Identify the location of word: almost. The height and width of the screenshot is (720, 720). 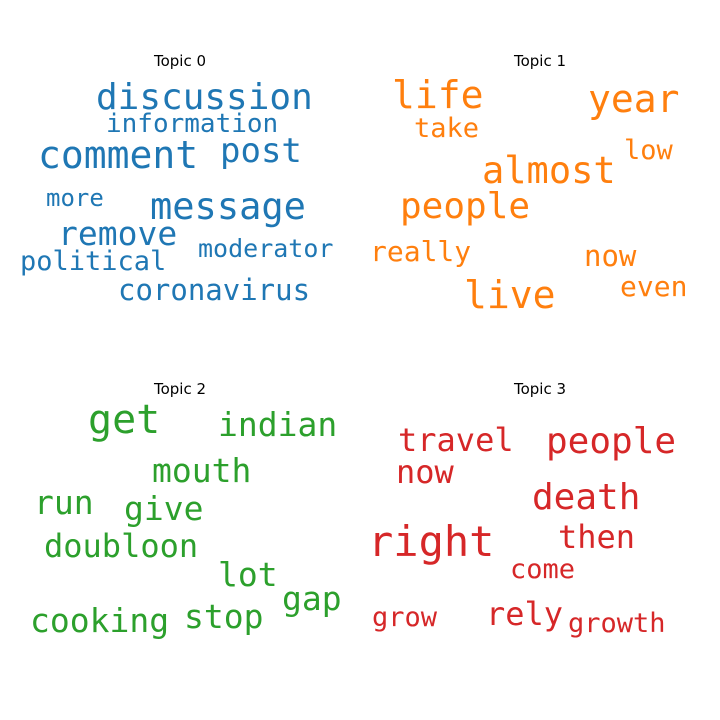
(549, 170).